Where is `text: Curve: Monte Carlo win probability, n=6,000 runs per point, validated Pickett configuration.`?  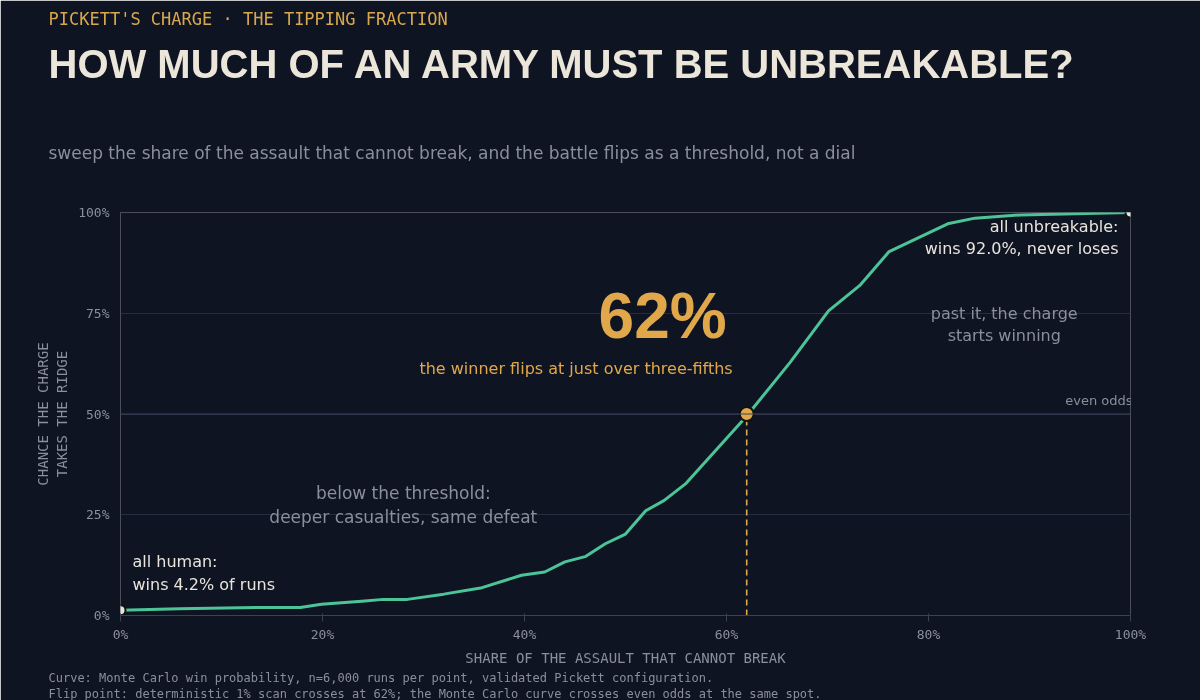 text: Curve: Monte Carlo win probability, n=6,000 runs per point, validated Pickett configuration. is located at coordinates (381, 677).